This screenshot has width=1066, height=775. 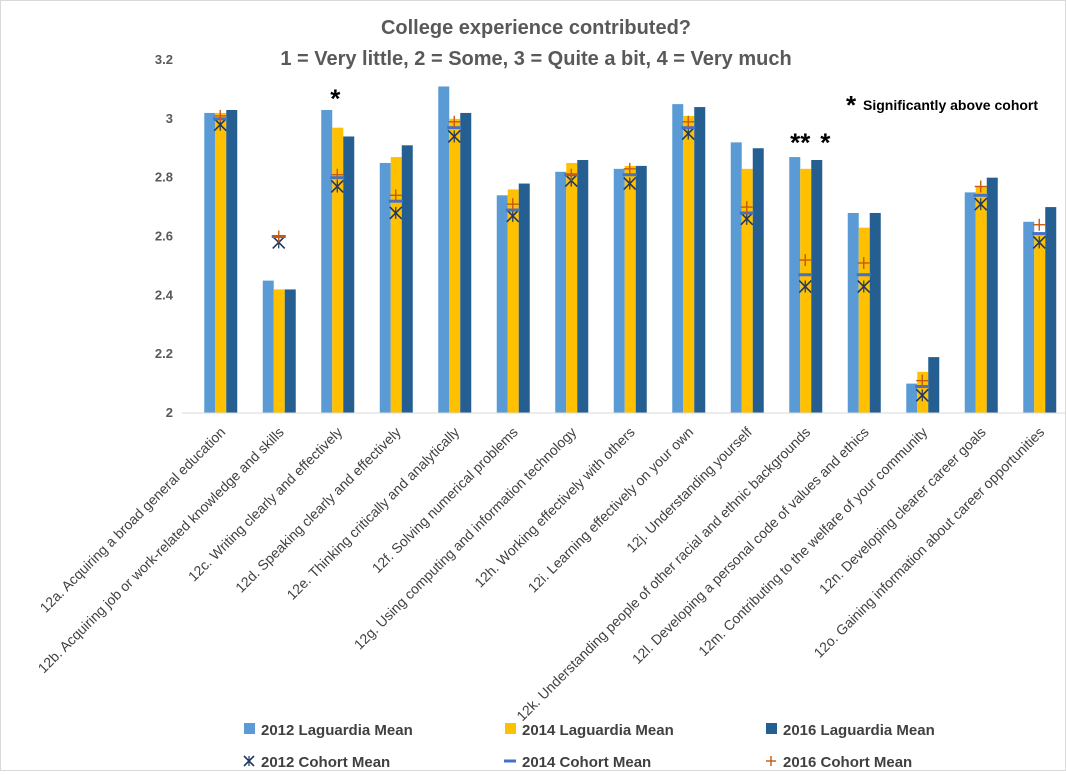 I want to click on significance-star: **, so click(x=800, y=143).